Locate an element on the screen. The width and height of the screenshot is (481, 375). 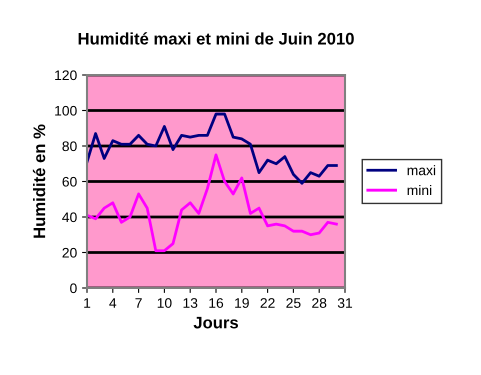
x-tick-label: 7 is located at coordinates (138, 303).